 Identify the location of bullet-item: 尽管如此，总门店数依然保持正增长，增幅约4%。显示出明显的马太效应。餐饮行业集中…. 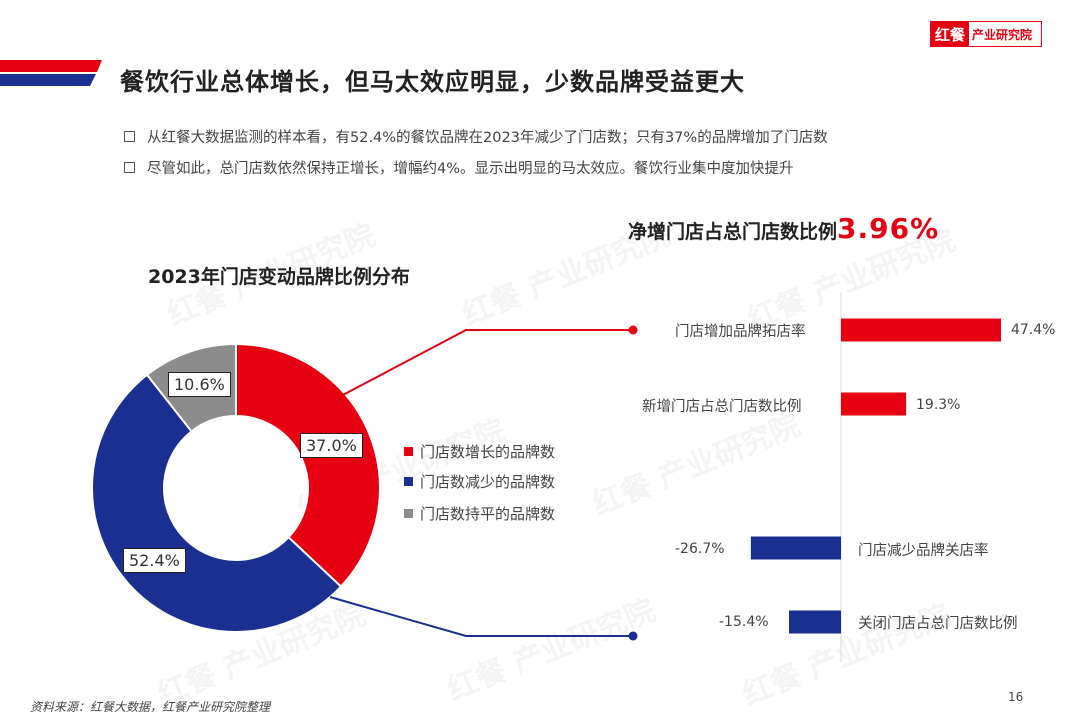
(459, 167).